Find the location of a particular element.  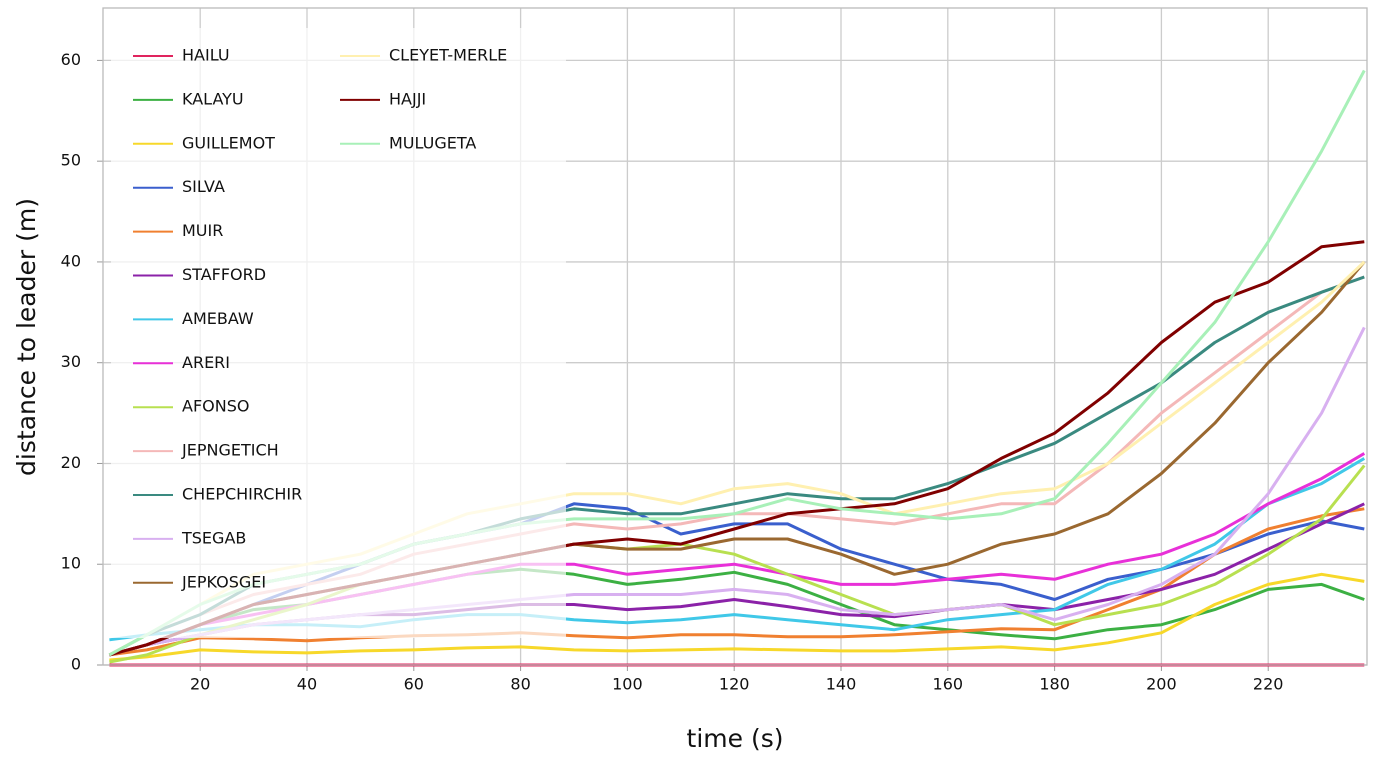

legend-label: KALAYU is located at coordinates (213, 98).